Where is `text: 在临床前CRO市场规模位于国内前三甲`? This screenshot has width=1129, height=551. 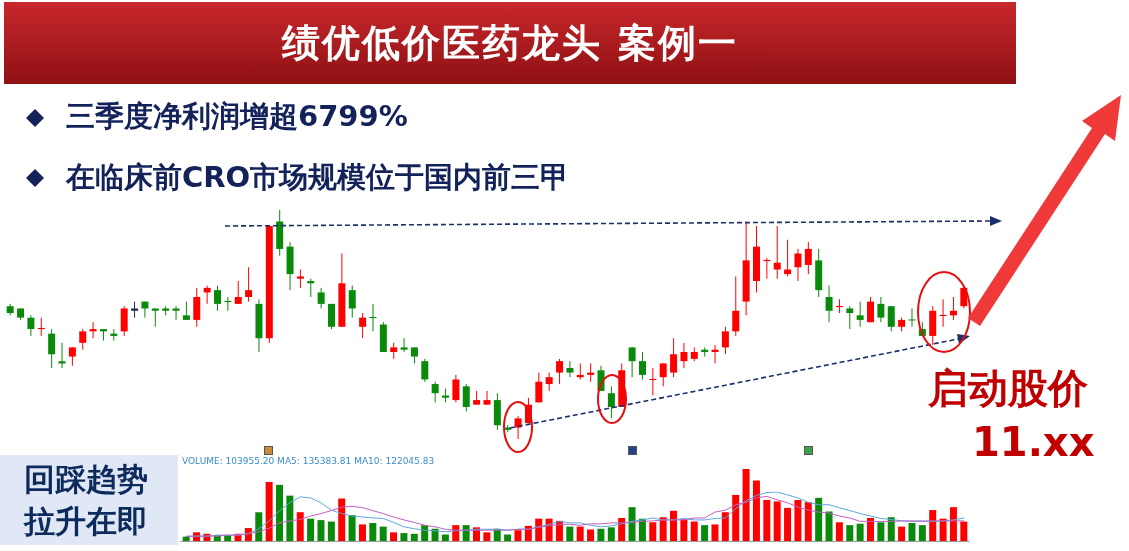
text: 在临床前CRO市场规模位于国内前三甲 is located at coordinates (318, 177).